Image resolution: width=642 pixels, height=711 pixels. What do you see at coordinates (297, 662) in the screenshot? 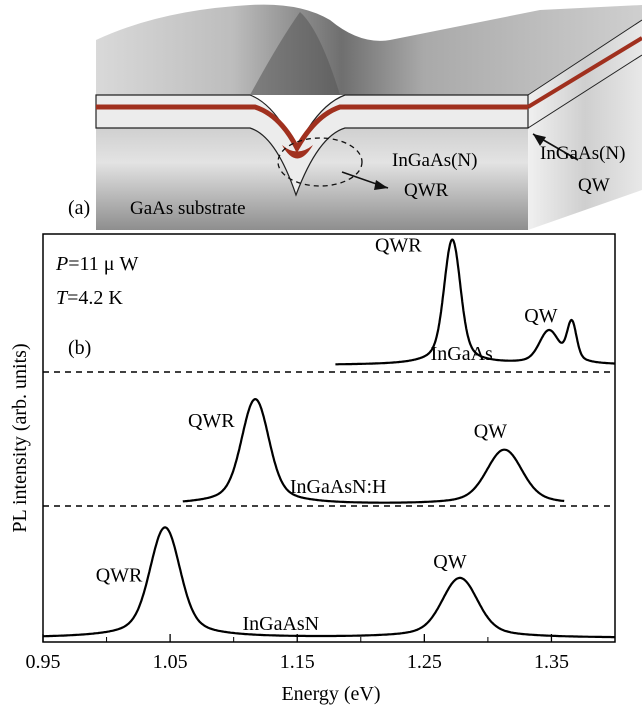
I see `x-tick-label: 1.15` at bounding box center [297, 662].